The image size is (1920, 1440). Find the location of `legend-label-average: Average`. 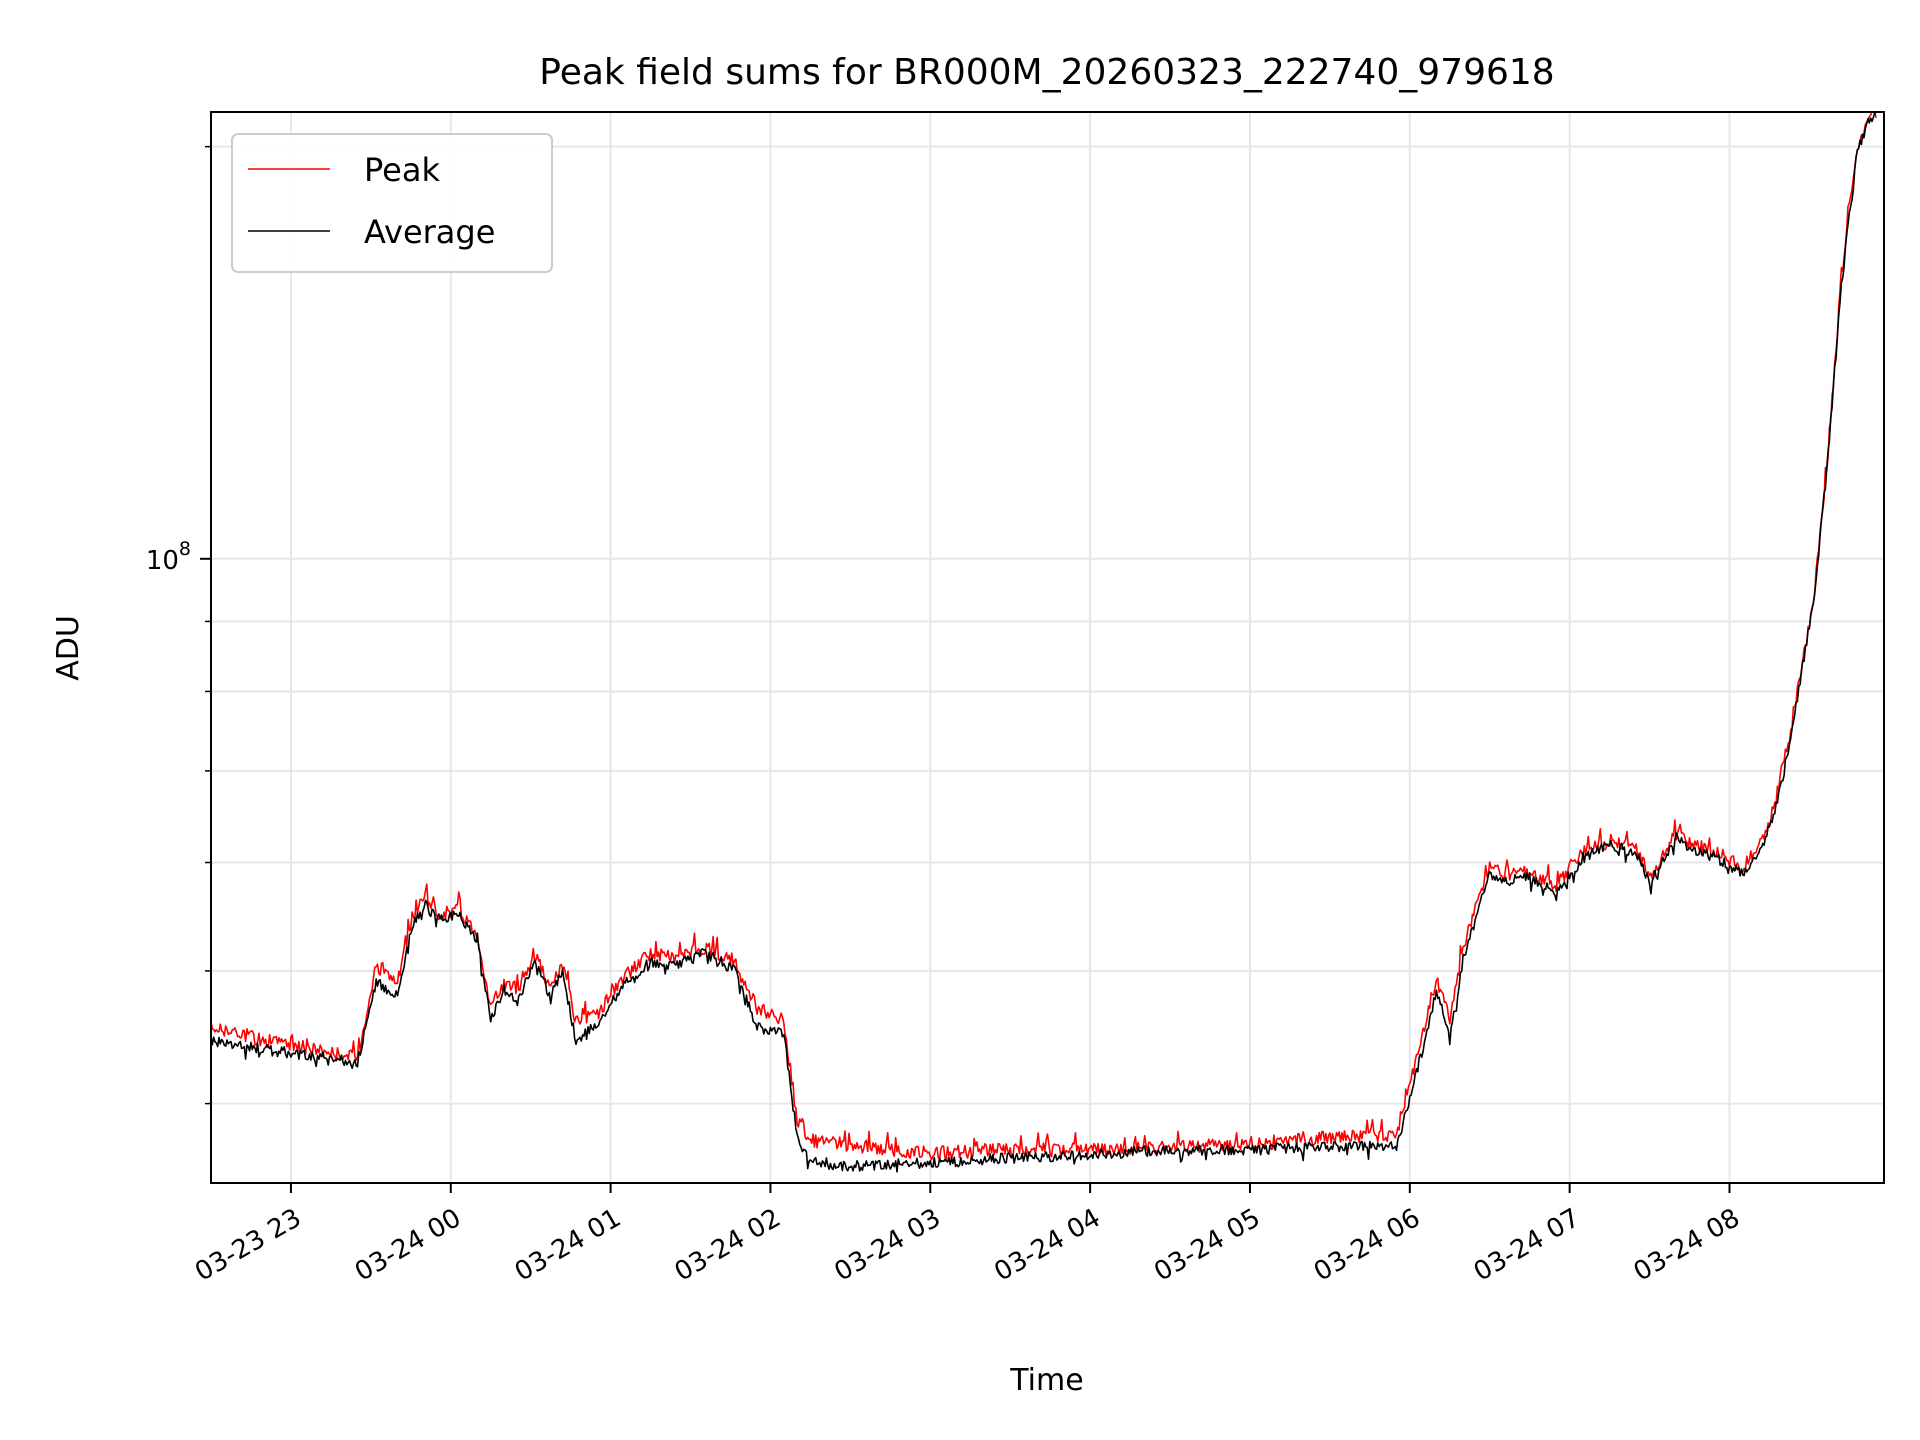

legend-label-average: Average is located at coordinates (429, 232).